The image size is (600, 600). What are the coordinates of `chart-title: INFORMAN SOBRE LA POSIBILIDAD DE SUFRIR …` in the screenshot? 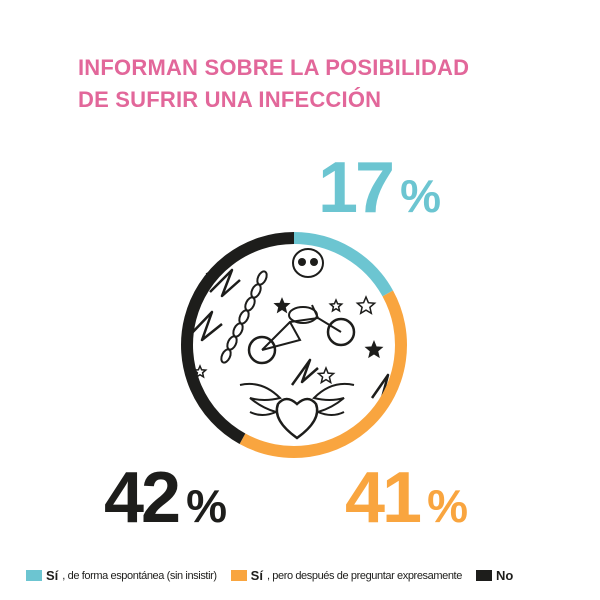 It's located at (273, 84).